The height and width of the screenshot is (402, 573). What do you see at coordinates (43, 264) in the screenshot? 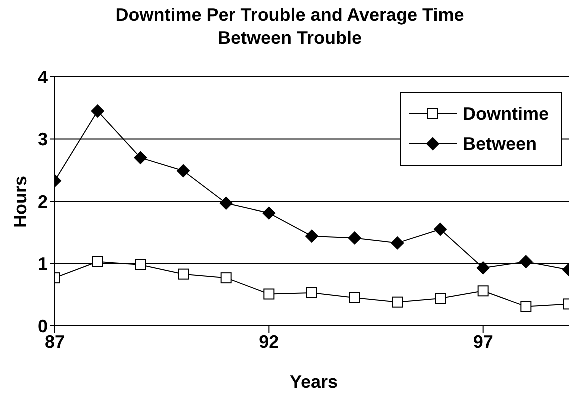
I see `y-tick-label: 1` at bounding box center [43, 264].